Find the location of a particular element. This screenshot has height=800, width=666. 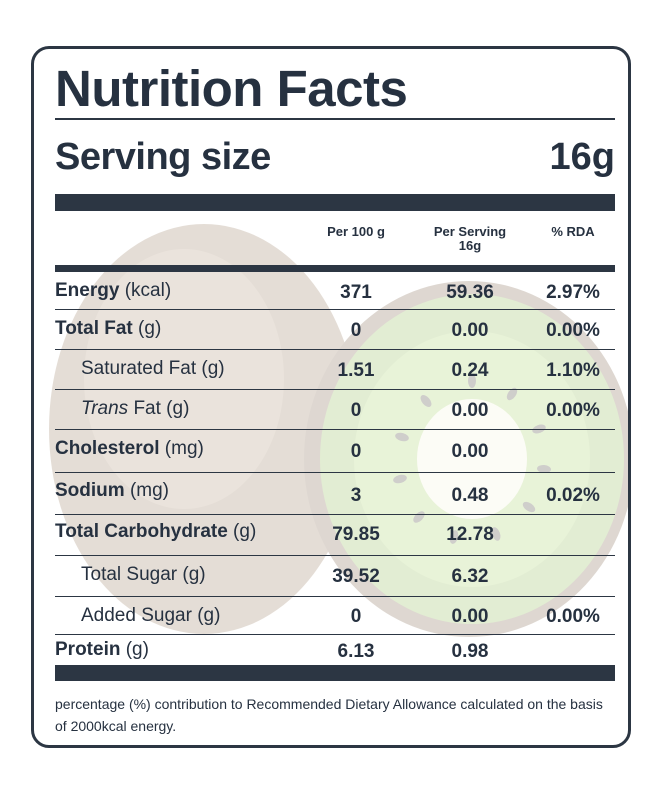

nutrient-row-trans-fat: Trans Fat (g) 0 0.00 0.00% is located at coordinates (335, 410).